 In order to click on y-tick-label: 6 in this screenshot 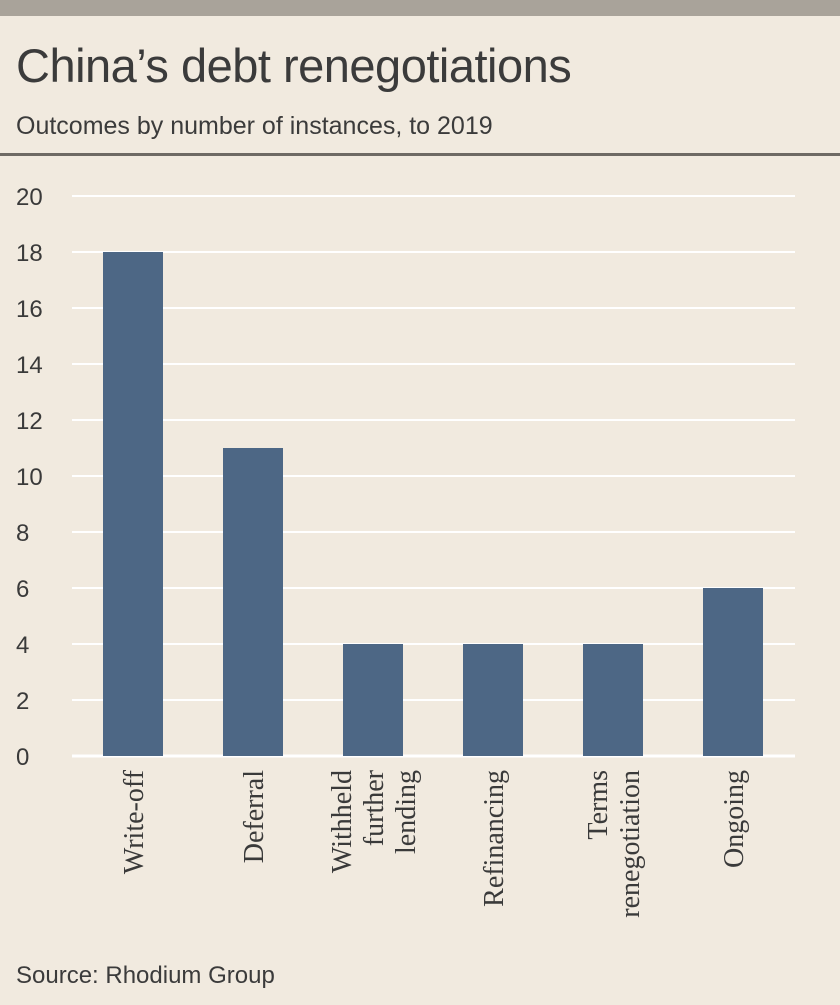, I will do `click(22, 589)`.